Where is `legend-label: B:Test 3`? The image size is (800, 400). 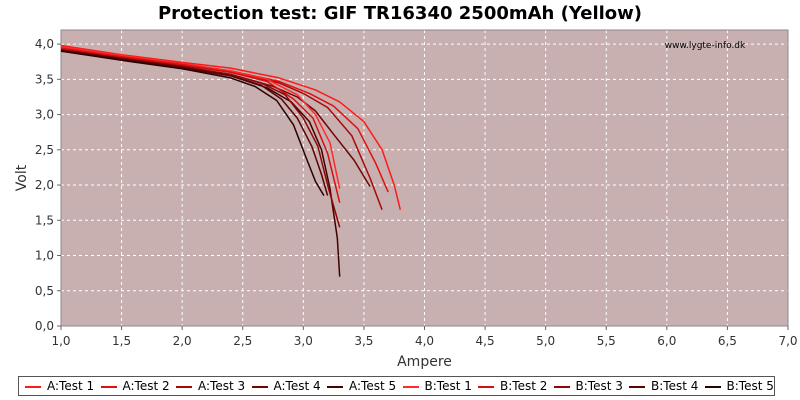 legend-label: B:Test 3 is located at coordinates (599, 386).